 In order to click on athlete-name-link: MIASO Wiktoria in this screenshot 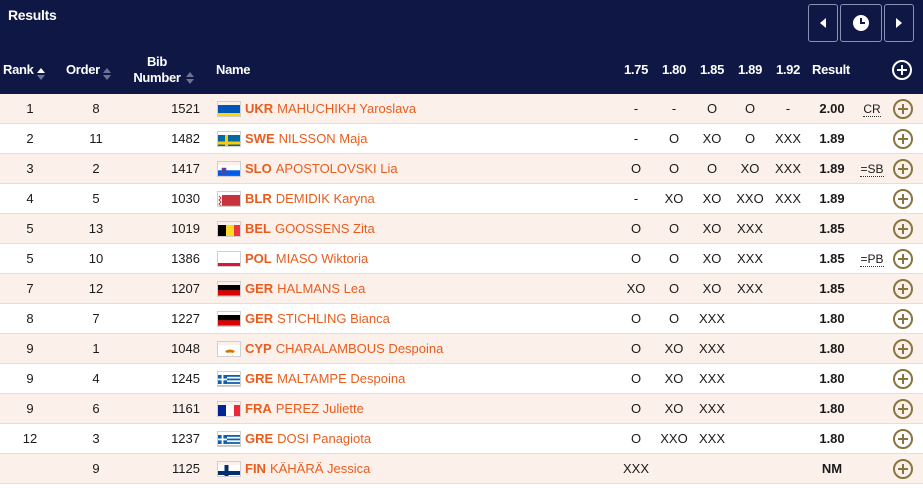, I will do `click(322, 258)`.